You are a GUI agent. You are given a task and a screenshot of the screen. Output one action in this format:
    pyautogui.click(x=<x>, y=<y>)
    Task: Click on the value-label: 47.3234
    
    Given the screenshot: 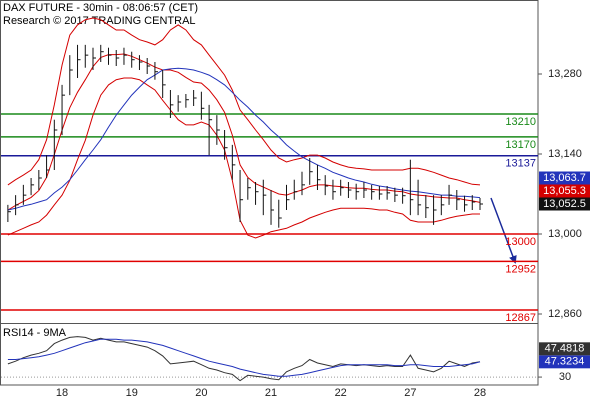 What is the action you would take?
    pyautogui.click(x=565, y=362)
    